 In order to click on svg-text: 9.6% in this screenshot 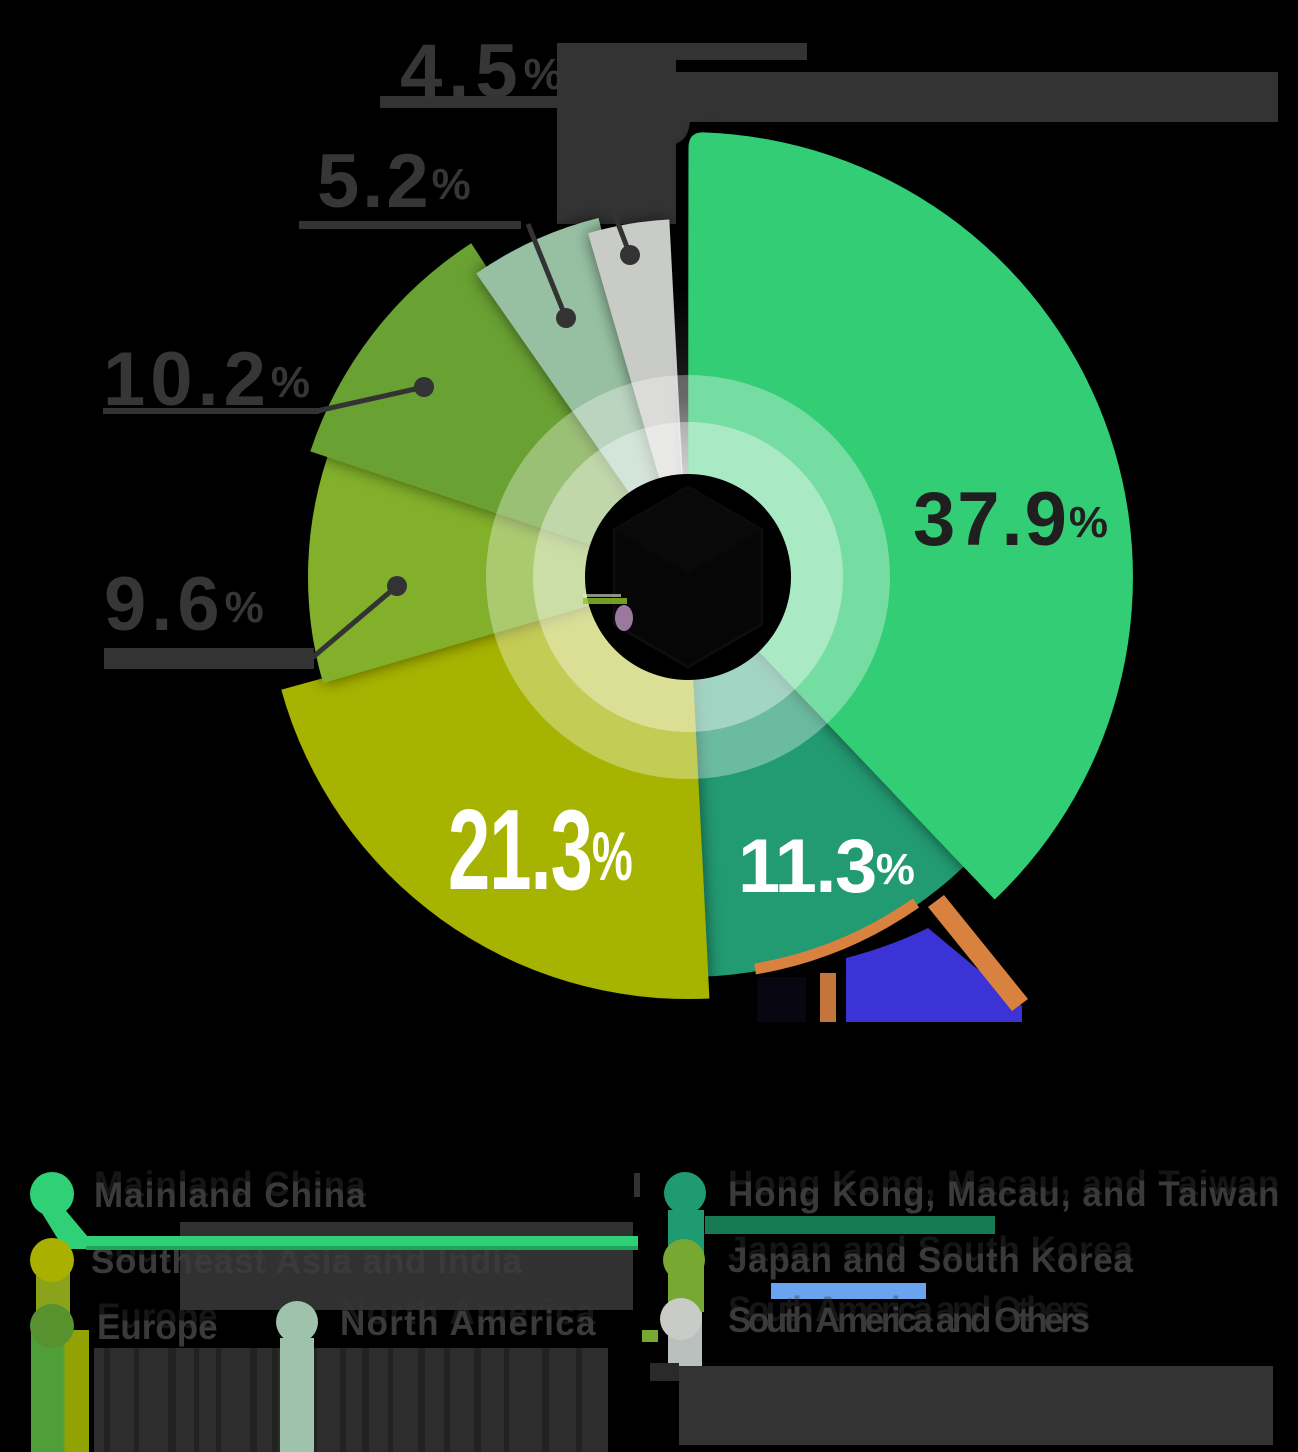, I will do `click(186, 604)`.